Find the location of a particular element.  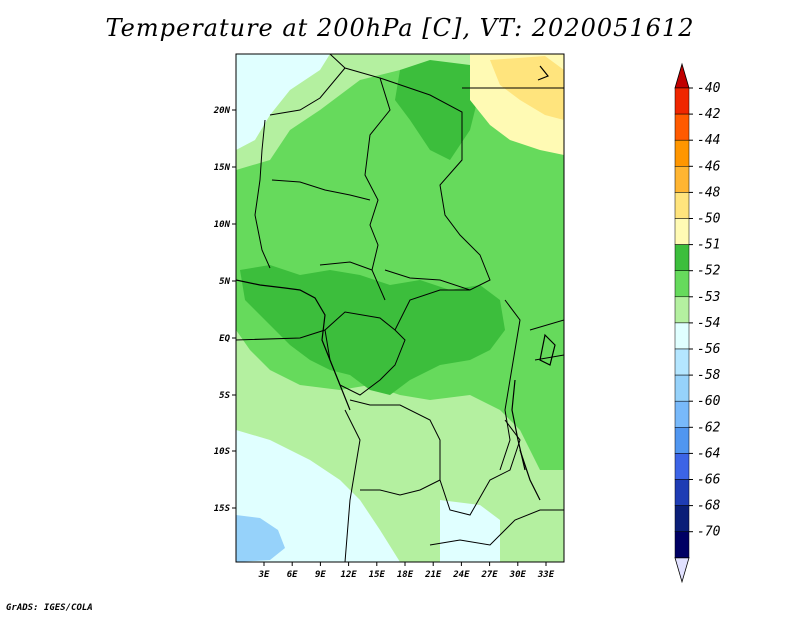

colorbar-label: -58 is located at coordinates (709, 375).